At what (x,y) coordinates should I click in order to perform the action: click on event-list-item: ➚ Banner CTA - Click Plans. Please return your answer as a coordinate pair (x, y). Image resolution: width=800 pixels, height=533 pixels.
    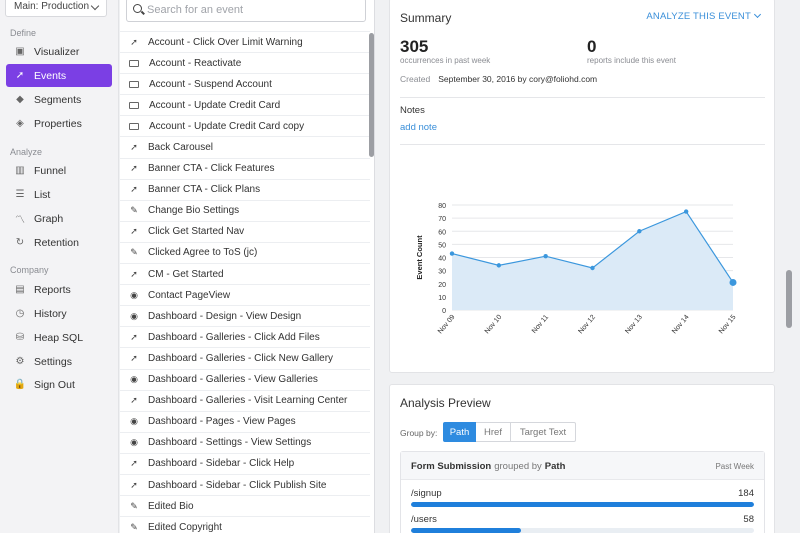
    Looking at the image, I should click on (245, 189).